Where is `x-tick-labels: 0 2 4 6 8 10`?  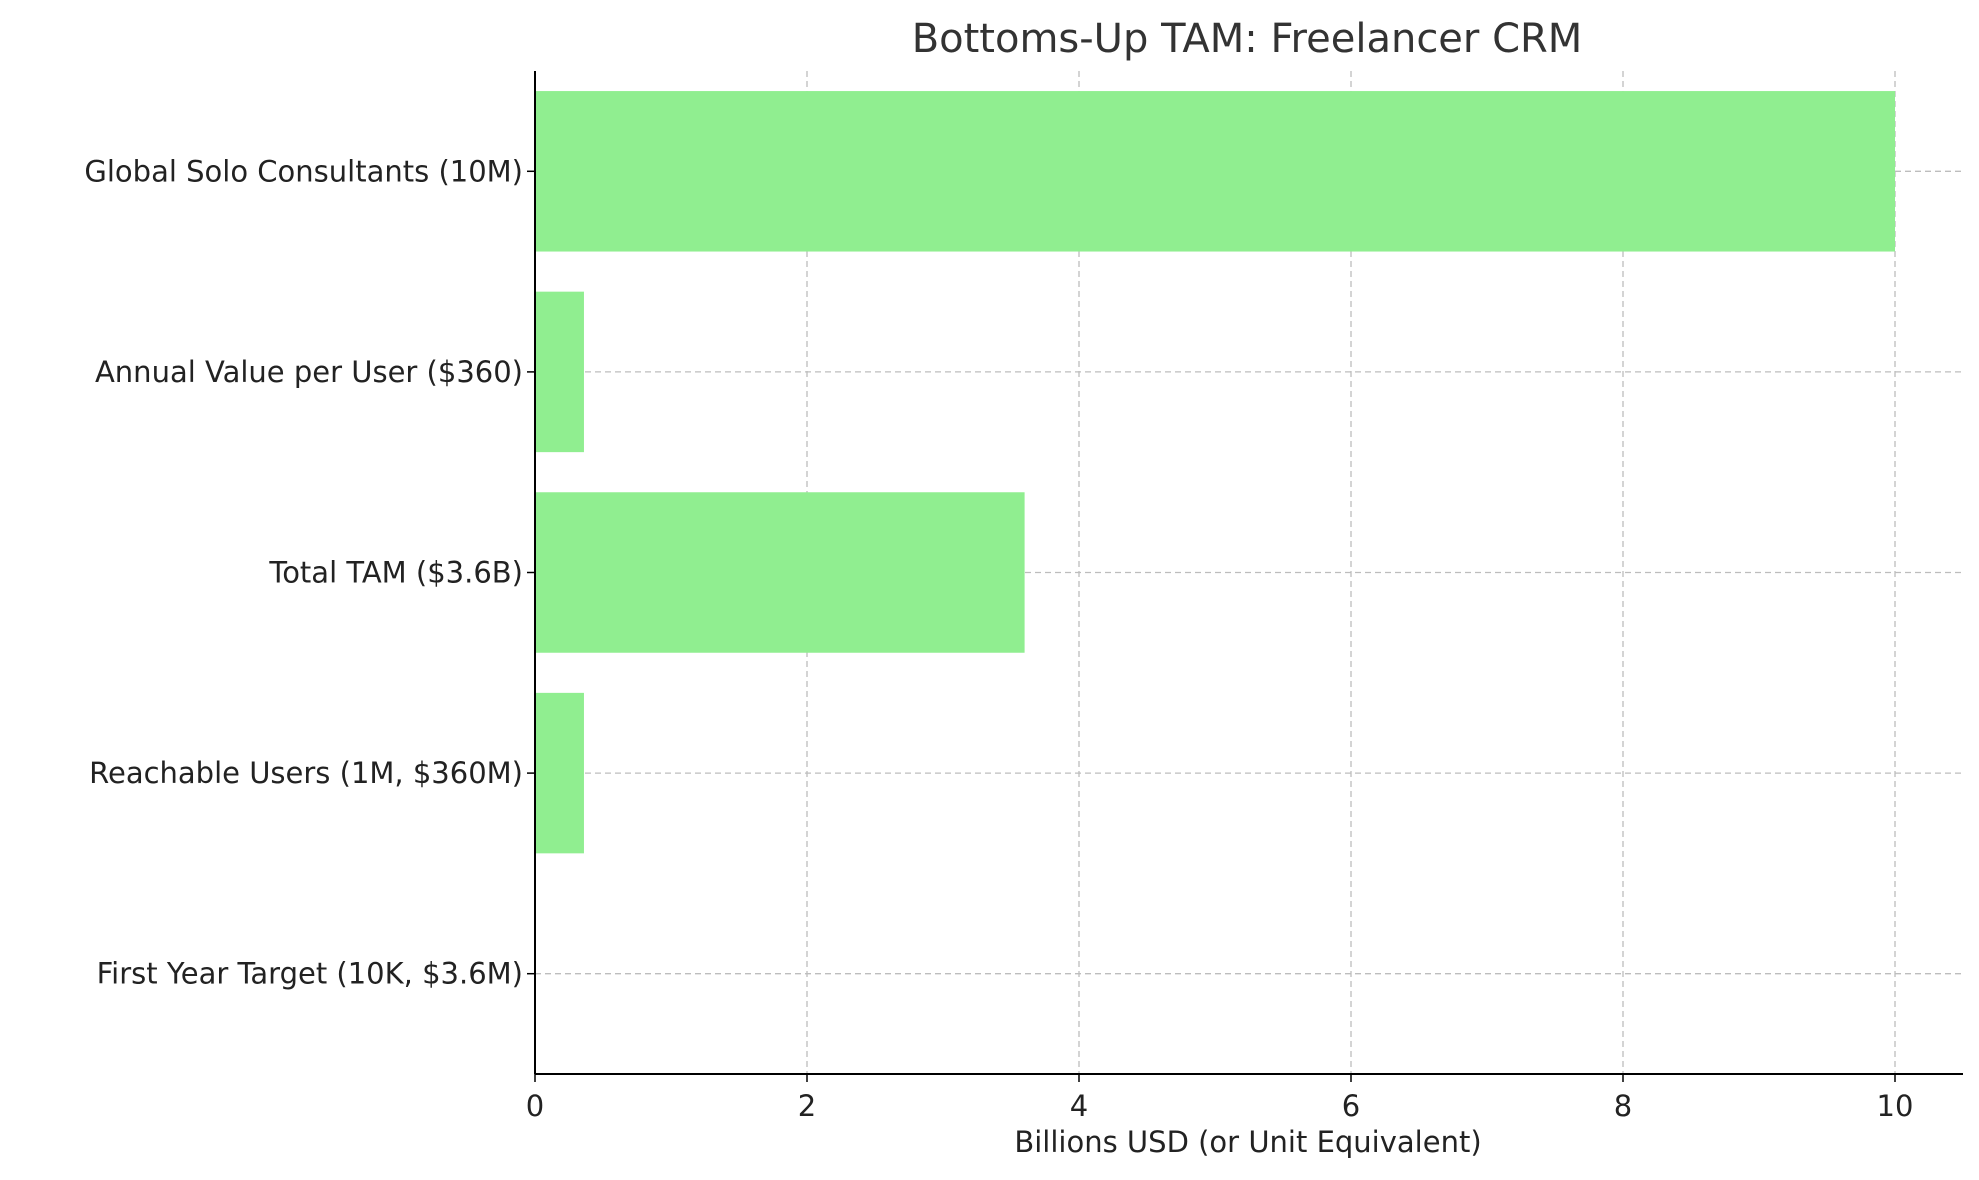 x-tick-labels: 0 2 4 6 8 10 is located at coordinates (1220, 1098).